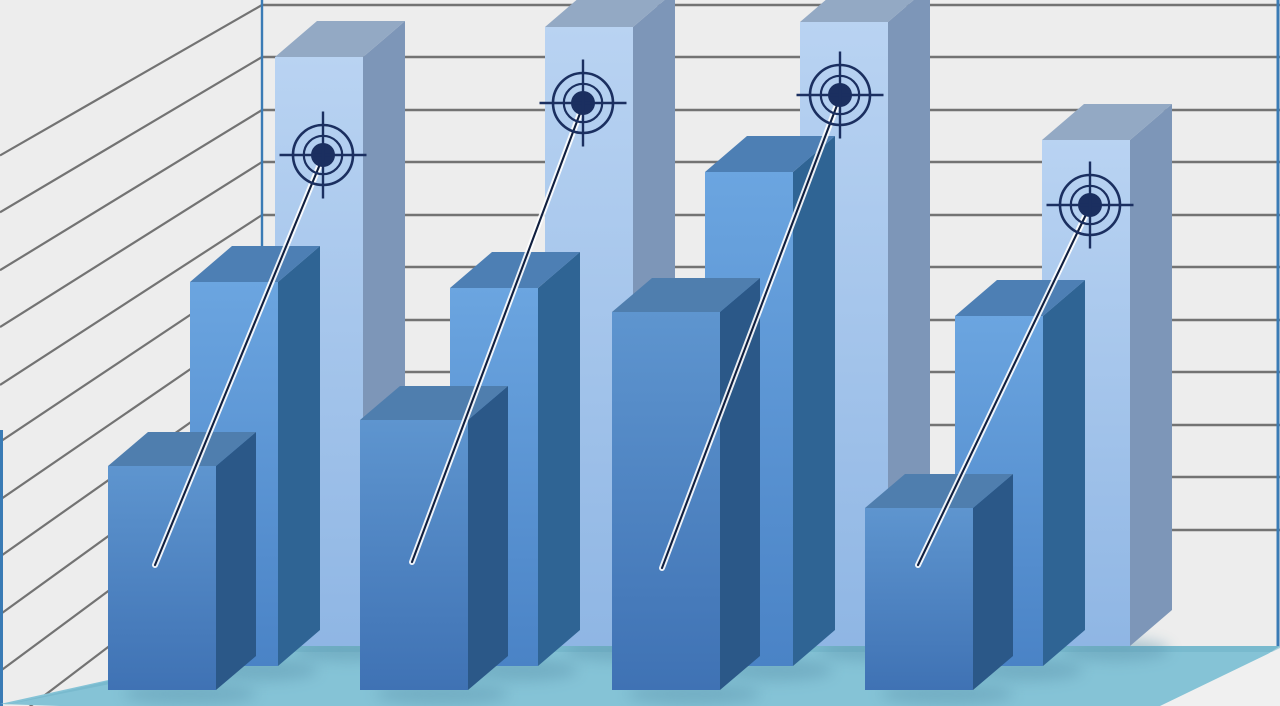 The width and height of the screenshot is (1280, 706). Describe the element at coordinates (1220, 677) in the screenshot. I see `floor-right-cut` at that location.